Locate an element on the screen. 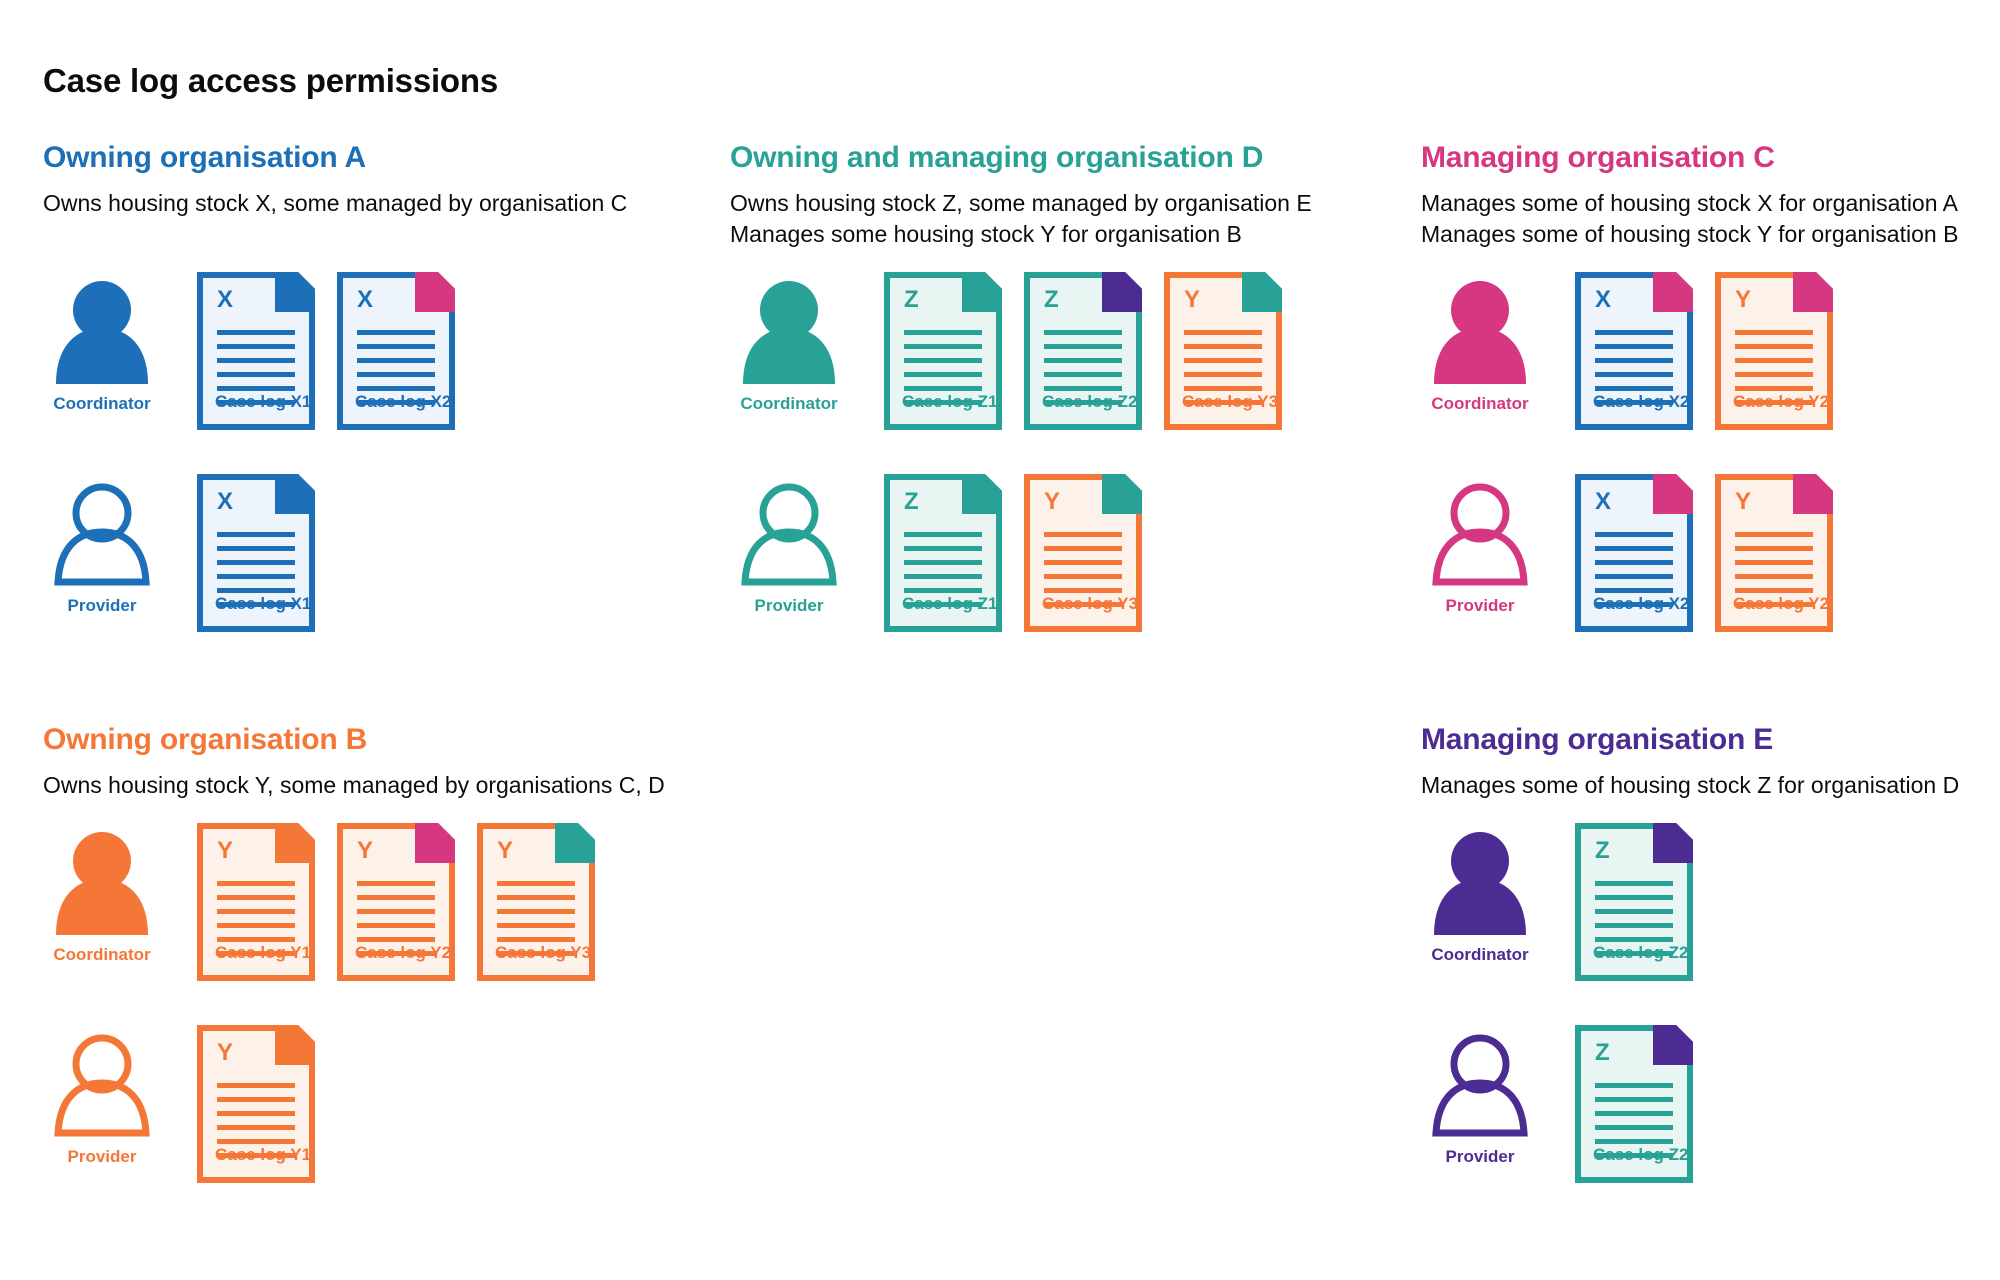 The image size is (2000, 1280). org-a-coordinator-docs: X Case log X1 X Case log X2 is located at coordinates (326, 351).